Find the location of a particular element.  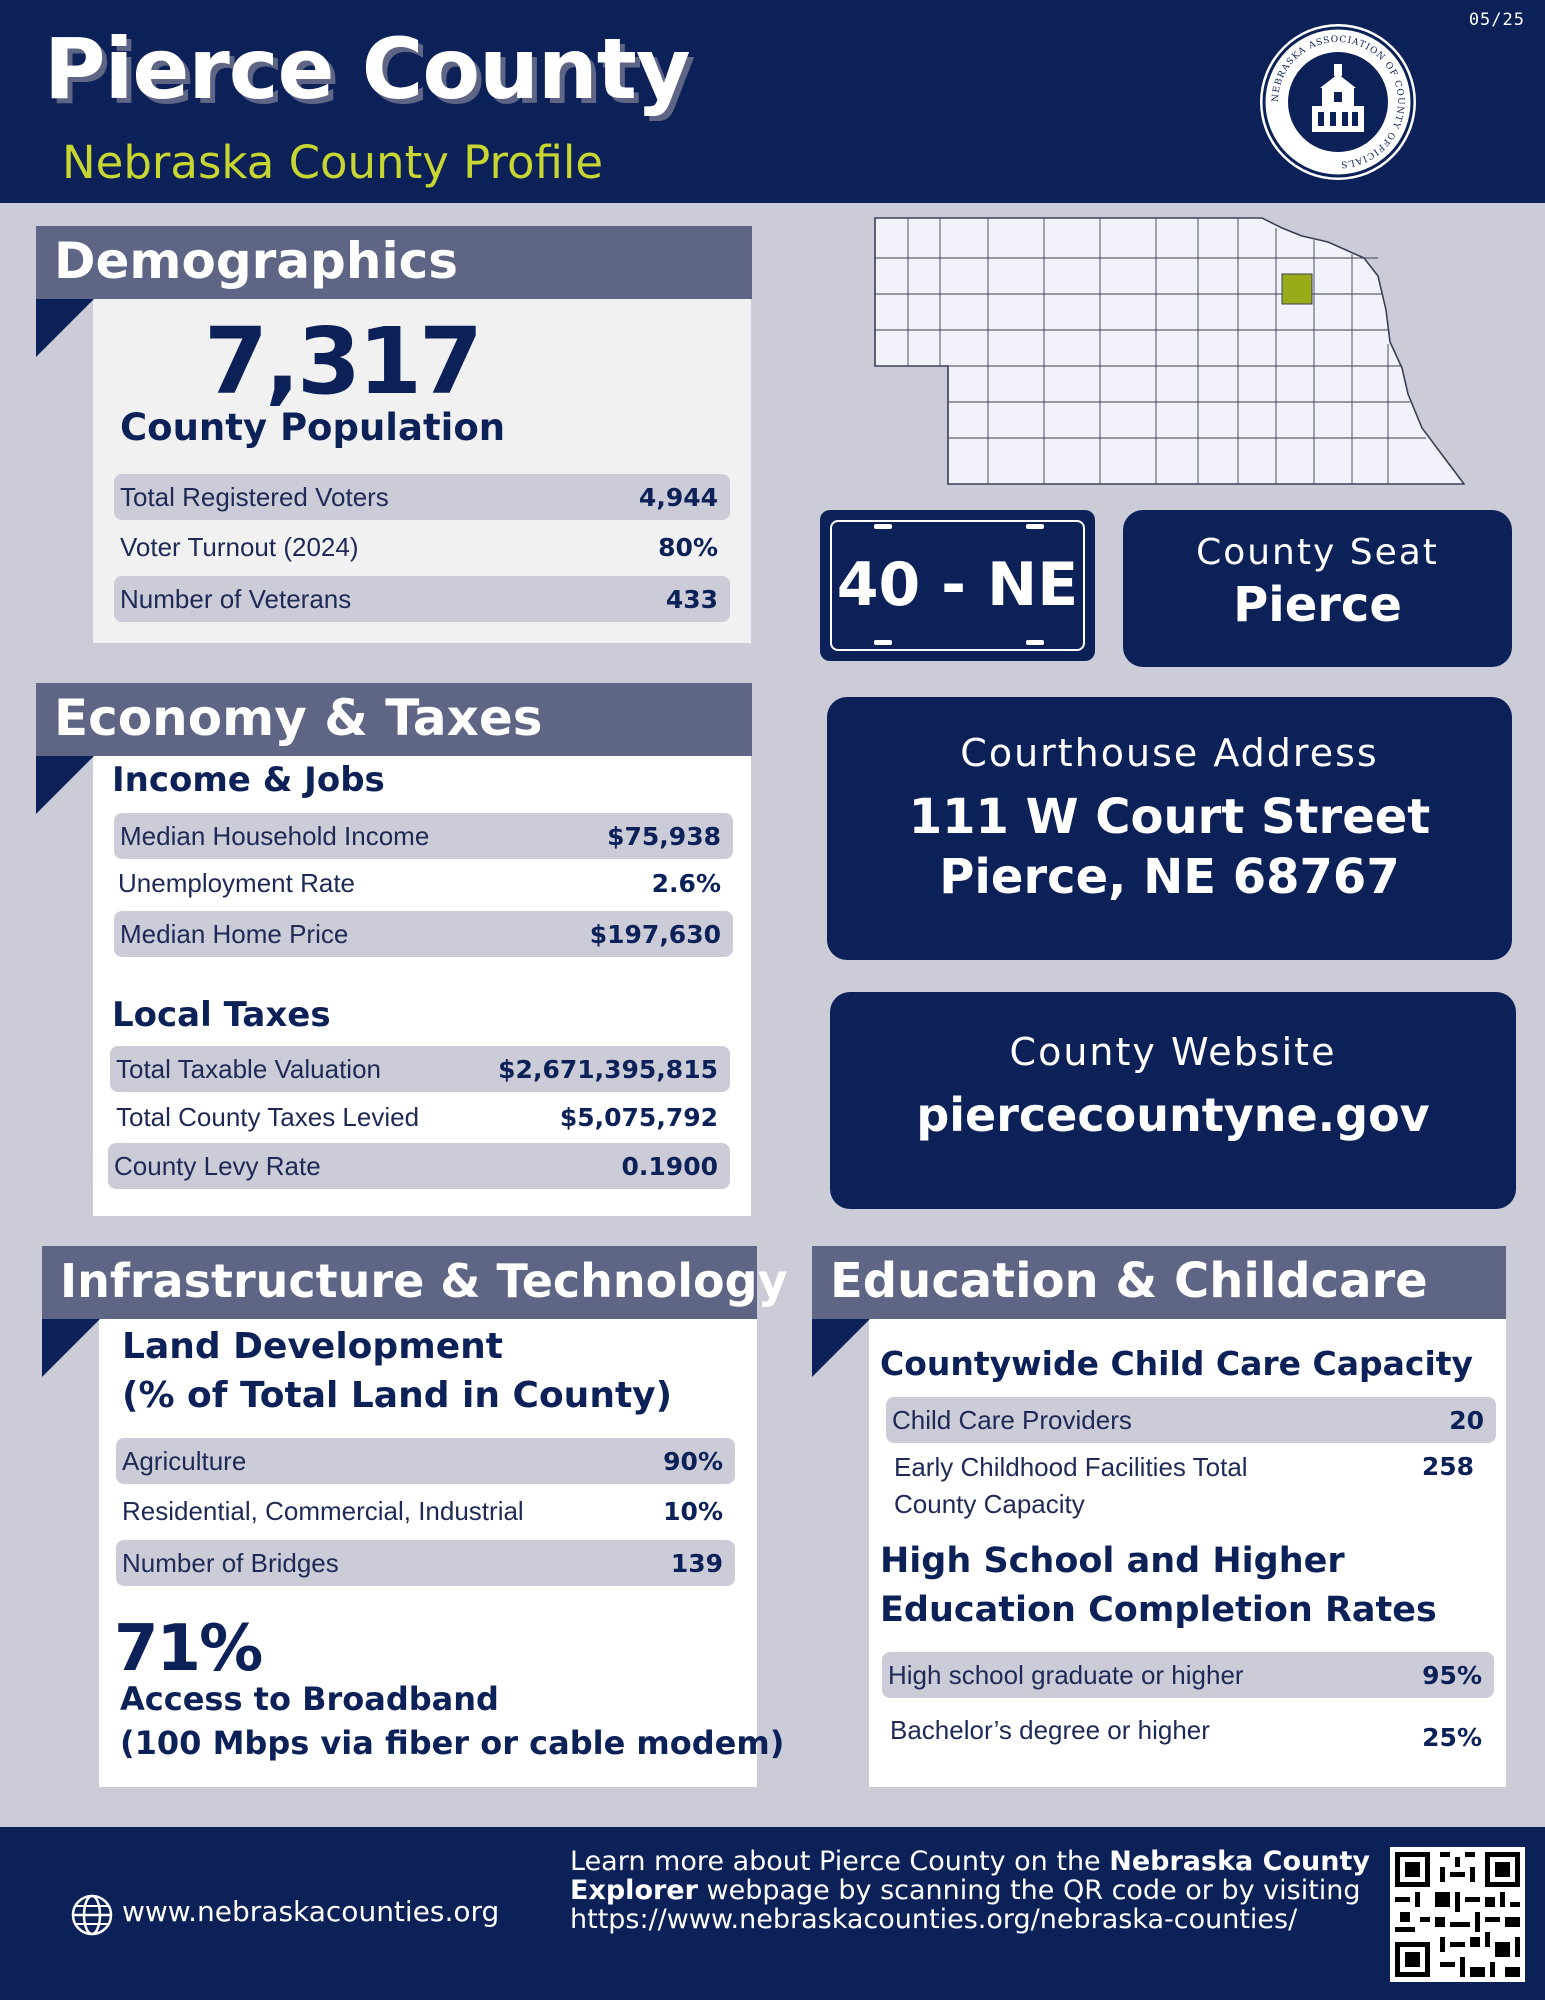

land-development-subheading: (% of Total Land in County) is located at coordinates (397, 1395).